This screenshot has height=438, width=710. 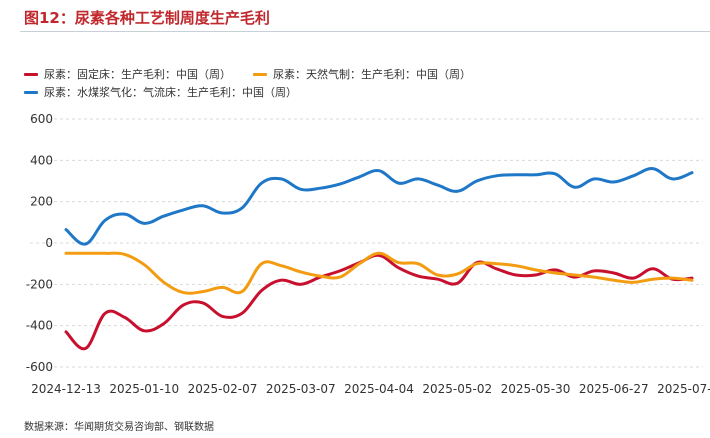 I want to click on legend-label-natural-gas: 尿素：天然气制：生产毛利：中国（周）, so click(x=372, y=74).